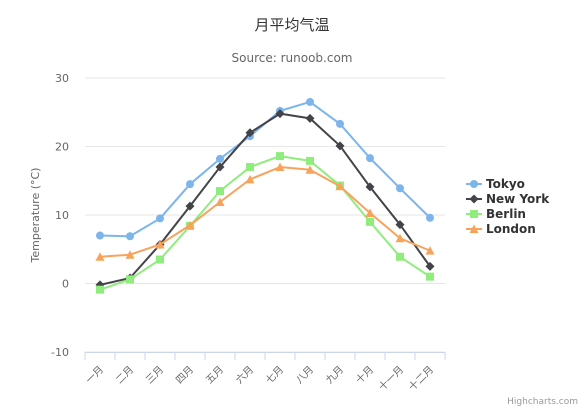  I want to click on legend-item-berlin: Berlin, so click(496, 214).